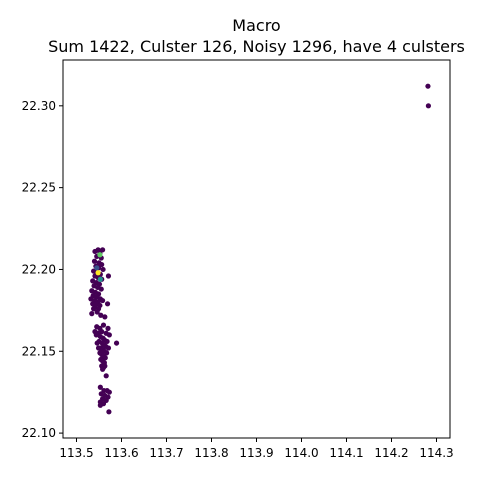  Describe the element at coordinates (391, 453) in the screenshot. I see `x-tick-label: 114.2` at that location.